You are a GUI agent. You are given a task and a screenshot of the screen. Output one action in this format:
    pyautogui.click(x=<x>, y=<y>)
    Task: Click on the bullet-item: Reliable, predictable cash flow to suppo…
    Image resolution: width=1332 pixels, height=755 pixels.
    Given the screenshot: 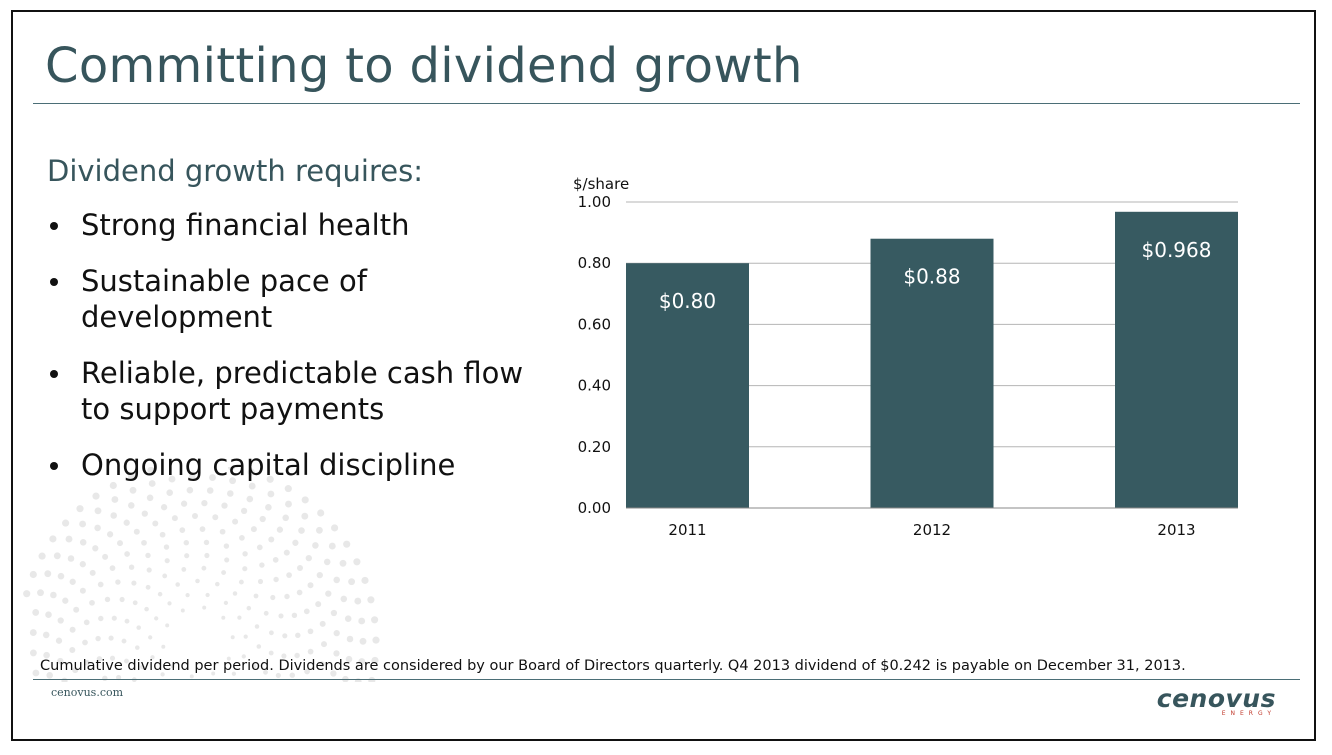 What is the action you would take?
    pyautogui.click(x=299, y=391)
    